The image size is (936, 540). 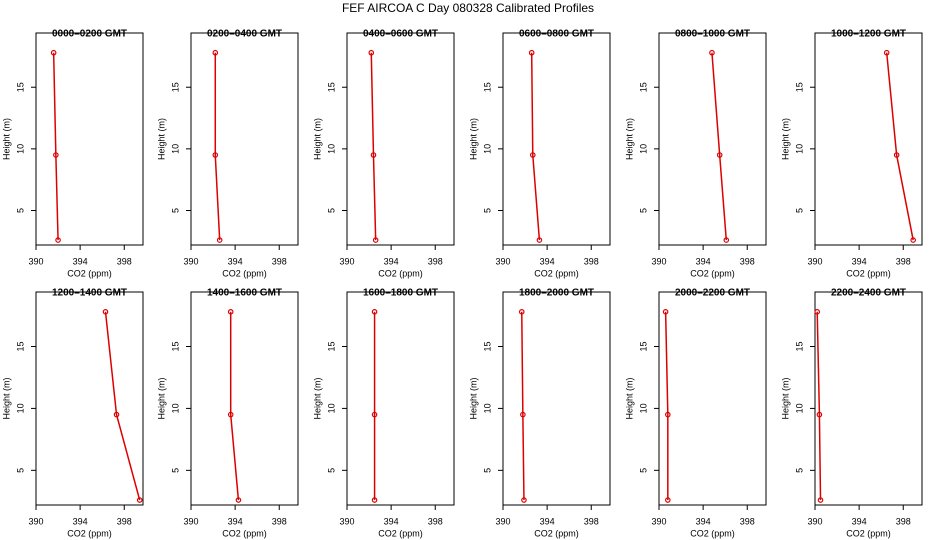 I want to click on panel-title: 1000–1200 GMT, so click(x=868, y=34).